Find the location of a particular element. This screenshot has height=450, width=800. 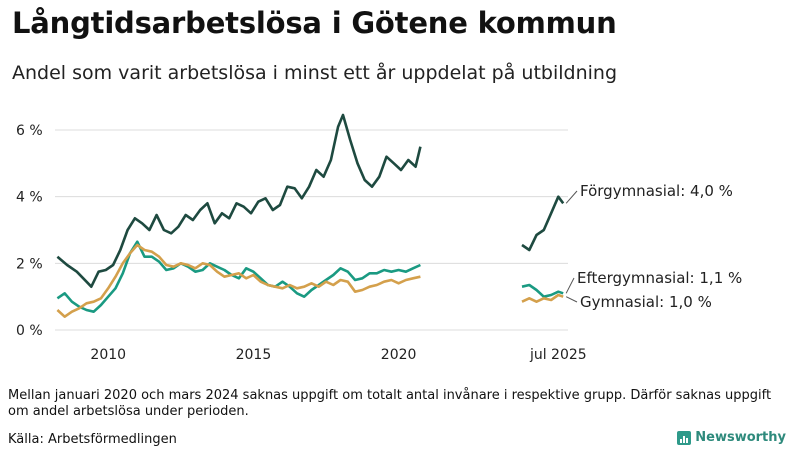

newsworthy-logo: Newsworthy is located at coordinates (731, 437).